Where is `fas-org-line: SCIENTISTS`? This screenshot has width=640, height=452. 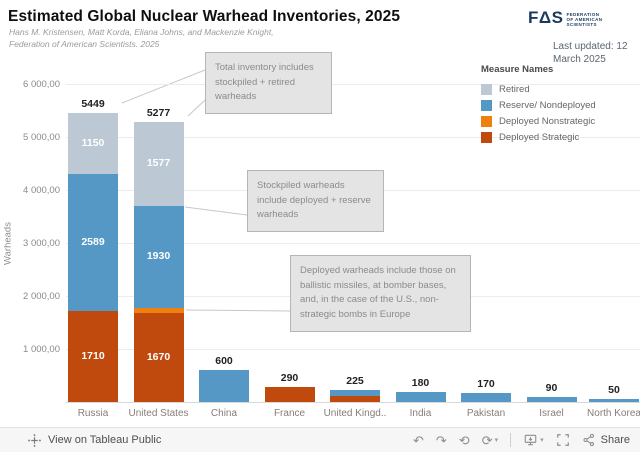
fas-org-line: SCIENTISTS is located at coordinates (581, 24).